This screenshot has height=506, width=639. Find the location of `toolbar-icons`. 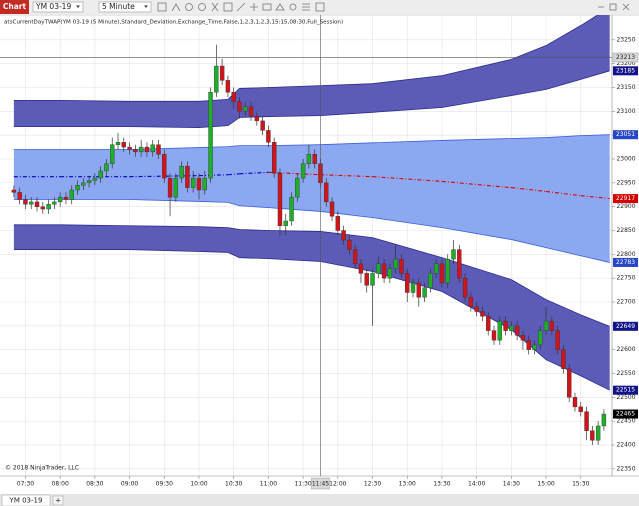

toolbar-icons is located at coordinates (393, 7).